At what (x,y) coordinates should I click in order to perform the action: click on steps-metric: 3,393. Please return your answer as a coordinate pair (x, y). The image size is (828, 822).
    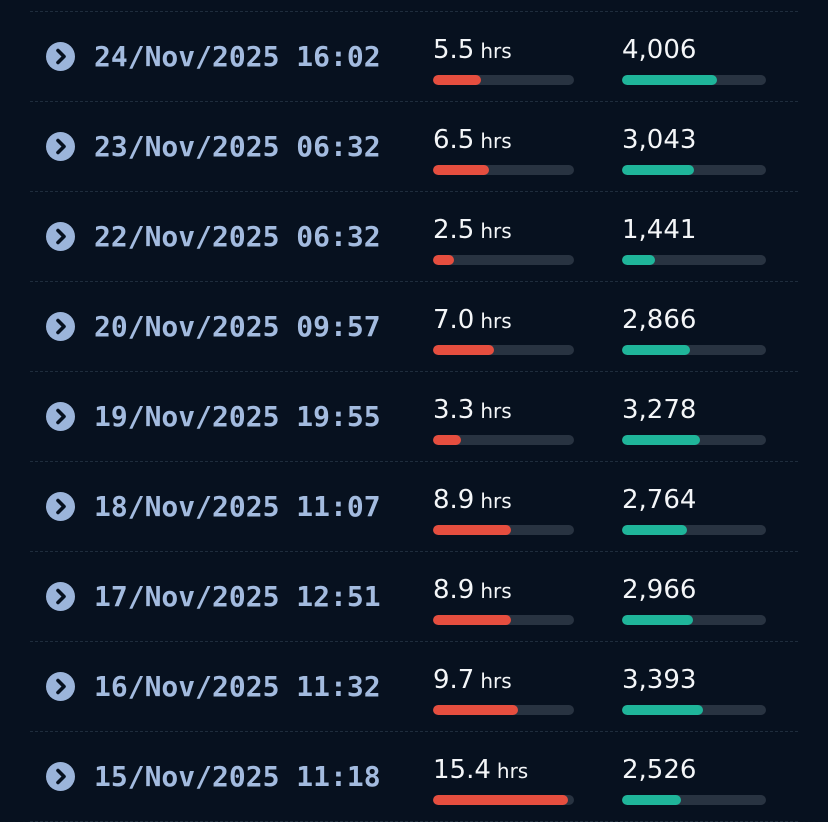
    Looking at the image, I should click on (694, 689).